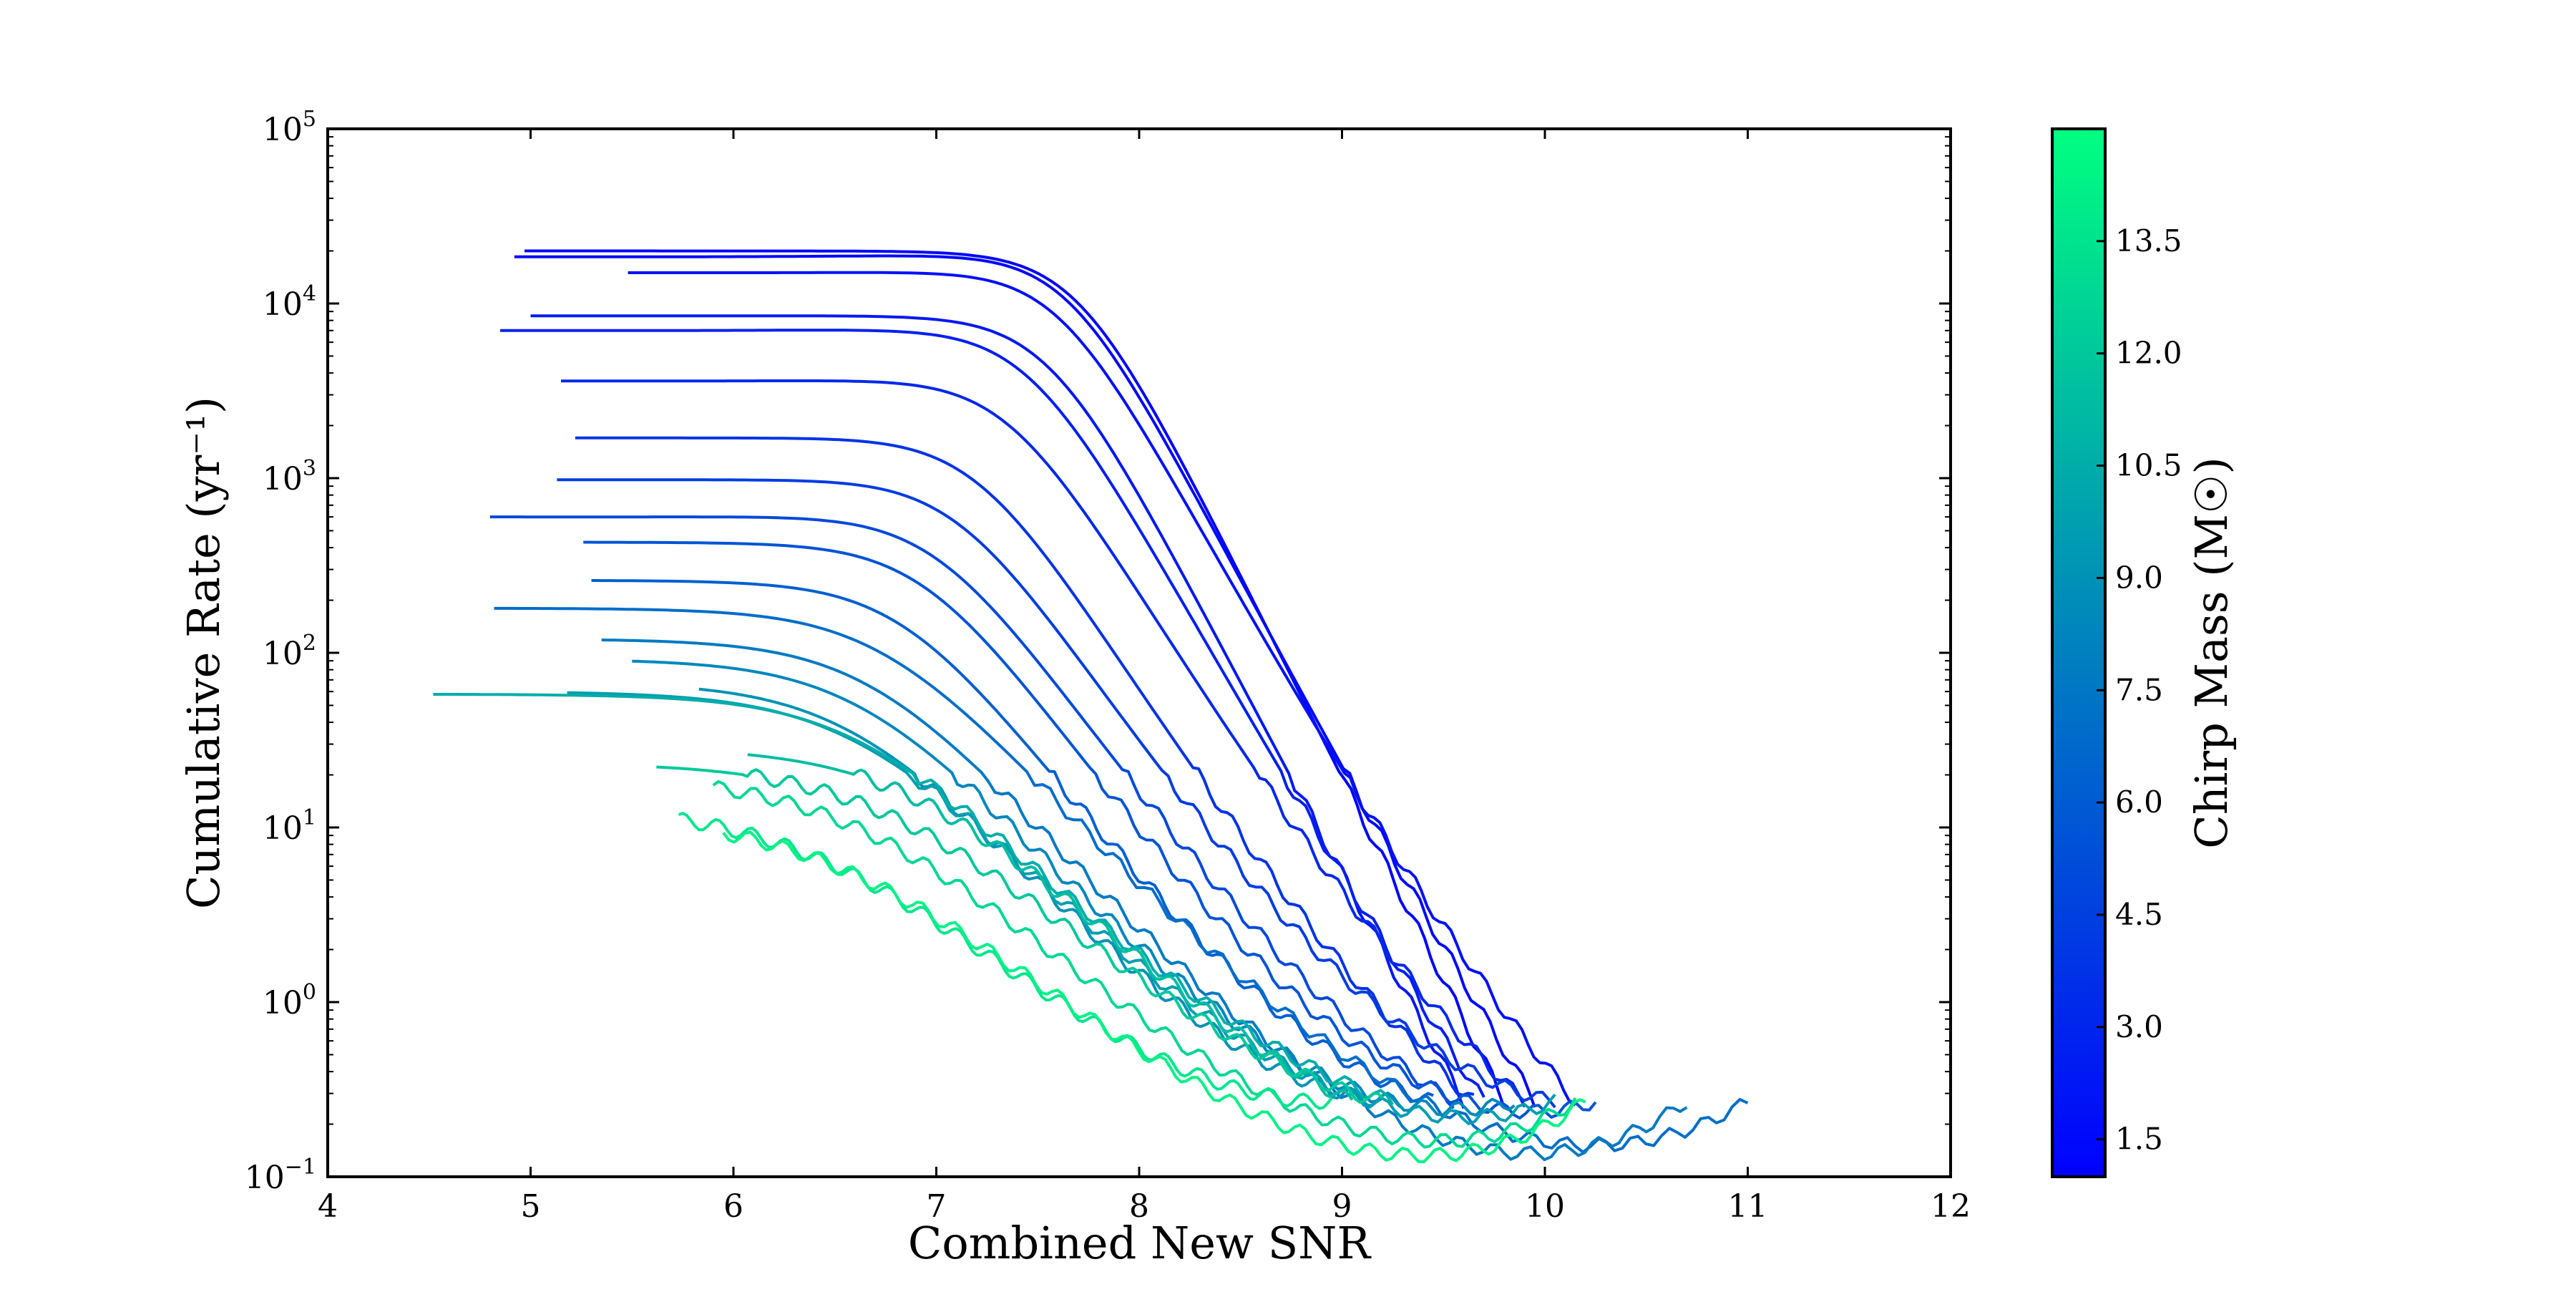 The width and height of the screenshot is (2576, 1292). What do you see at coordinates (2079, 652) in the screenshot?
I see `colorbar` at bounding box center [2079, 652].